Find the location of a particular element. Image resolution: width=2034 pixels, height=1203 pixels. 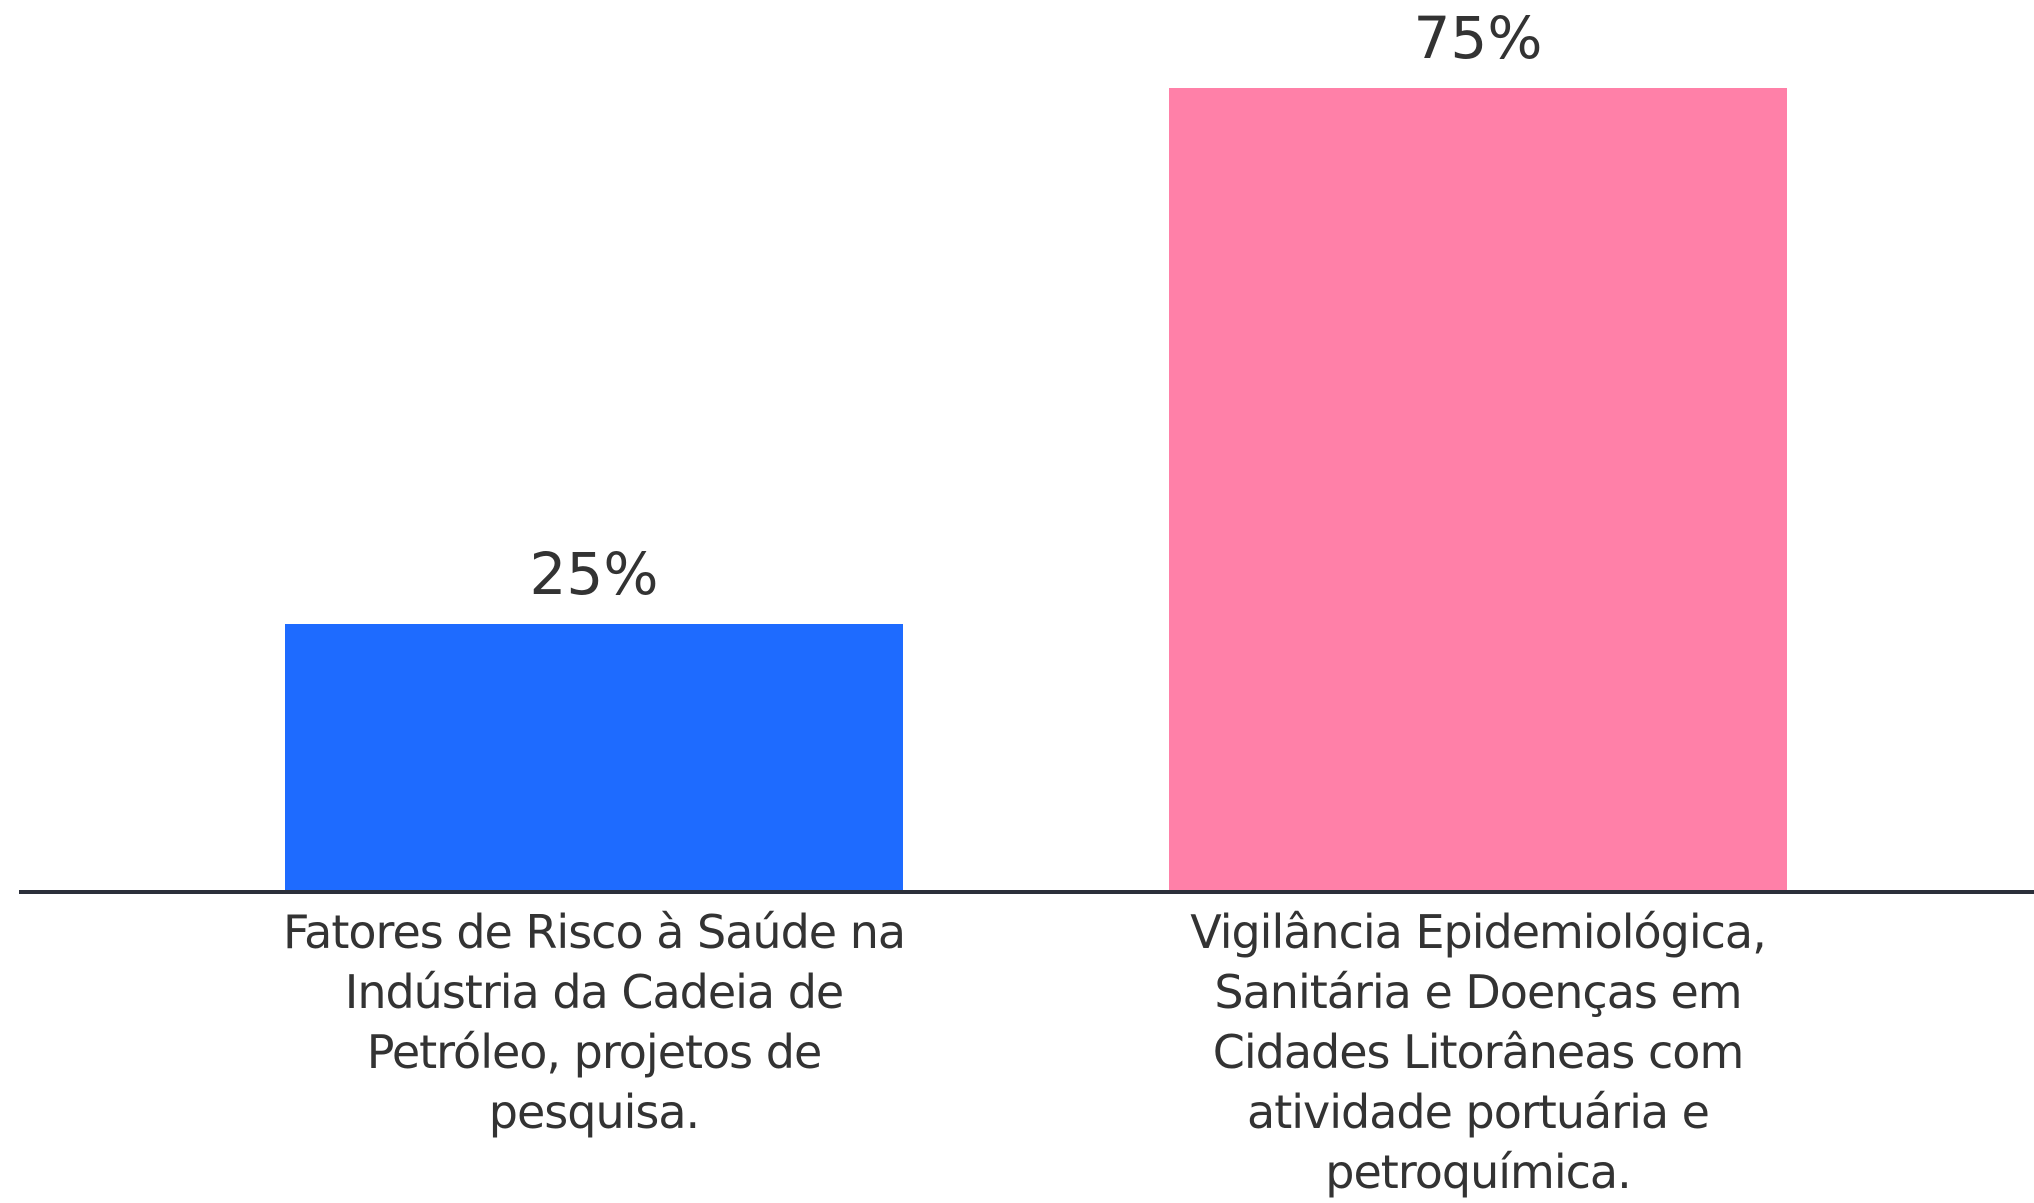

value-label: 75% is located at coordinates (1478, 38).